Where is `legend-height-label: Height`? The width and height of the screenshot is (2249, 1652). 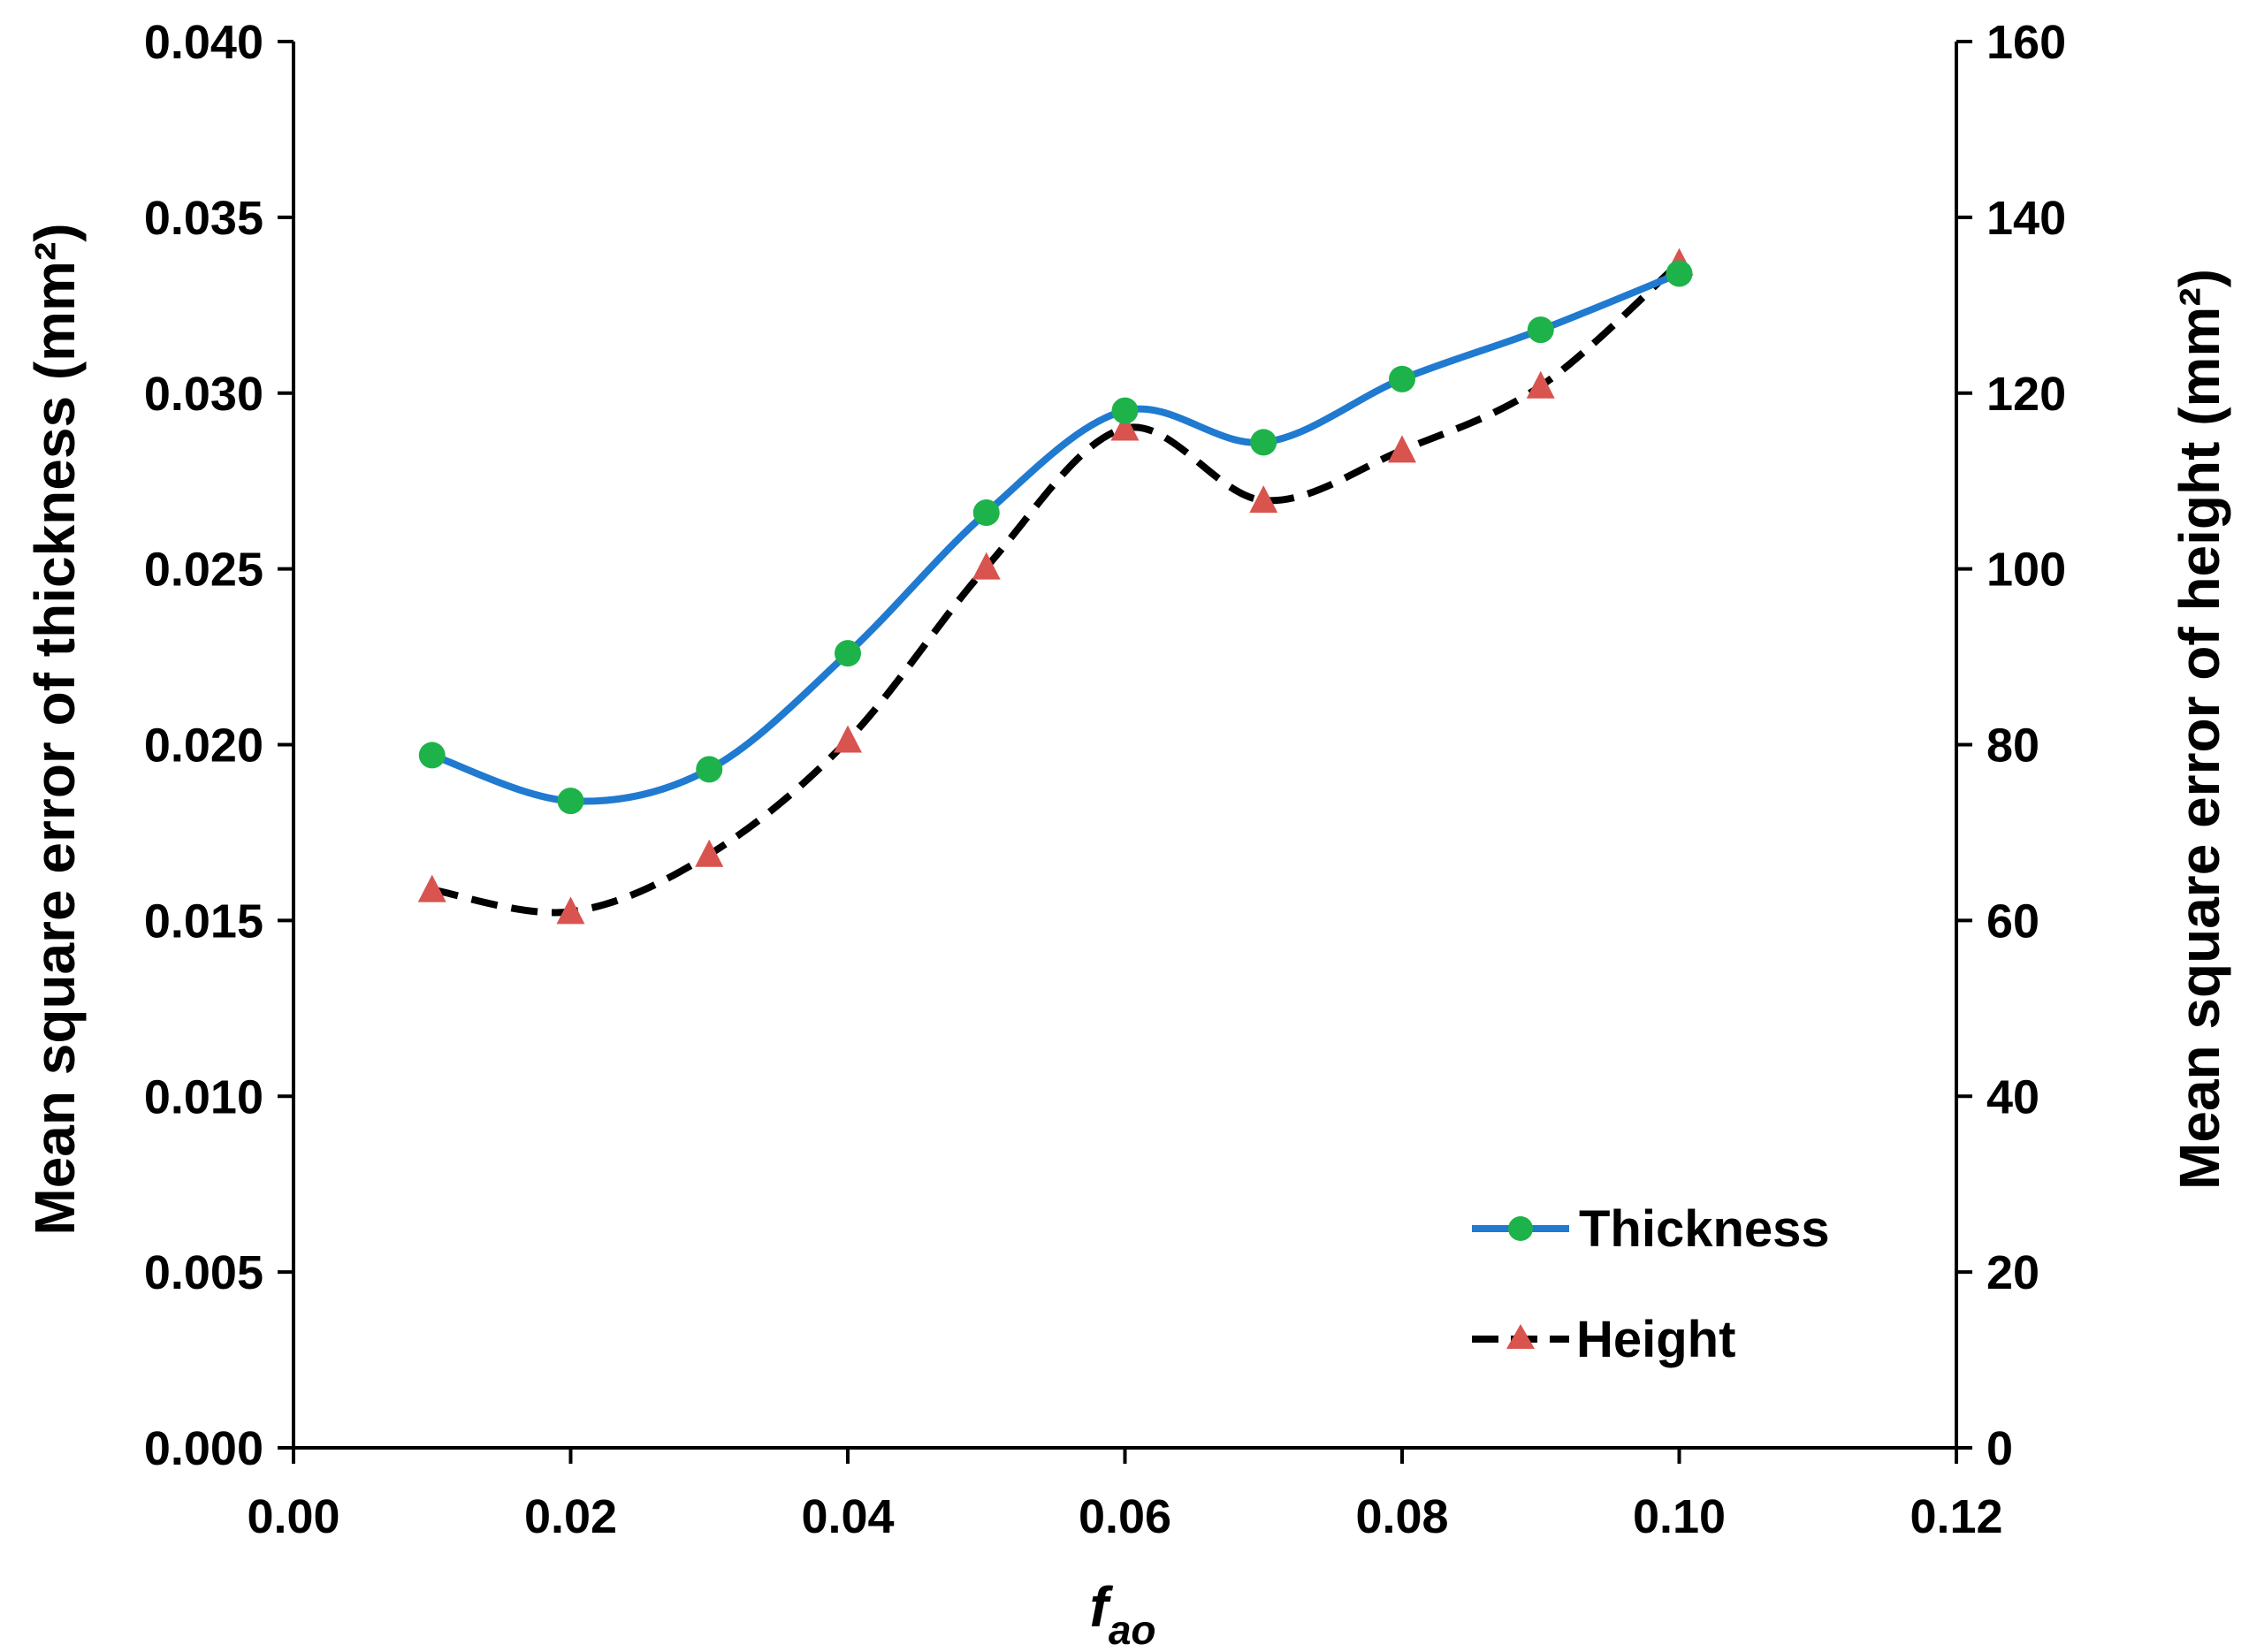
legend-height-label: Height is located at coordinates (1655, 1340).